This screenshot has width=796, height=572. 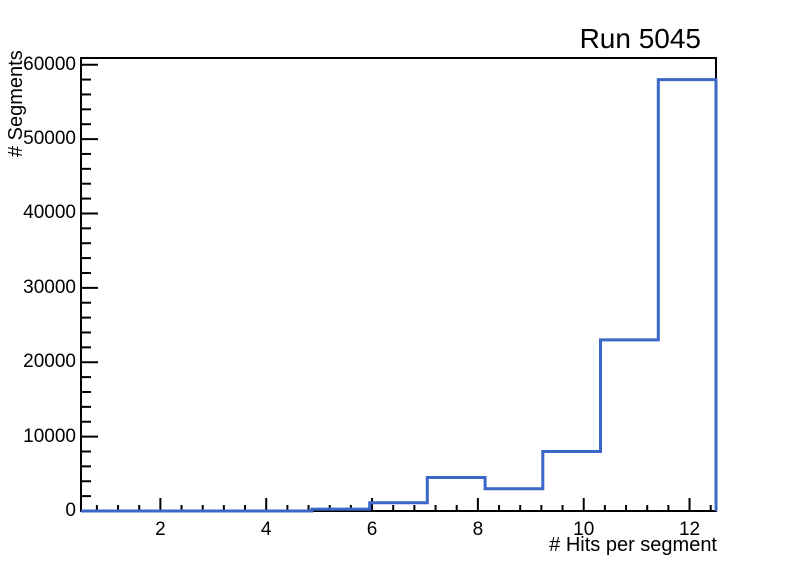 I want to click on x-tick-label: 2, so click(x=160, y=529).